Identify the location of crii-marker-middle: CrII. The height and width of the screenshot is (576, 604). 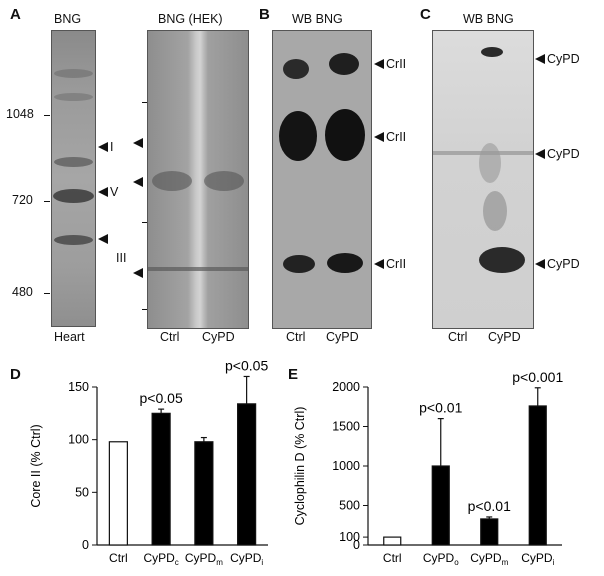
(390, 137).